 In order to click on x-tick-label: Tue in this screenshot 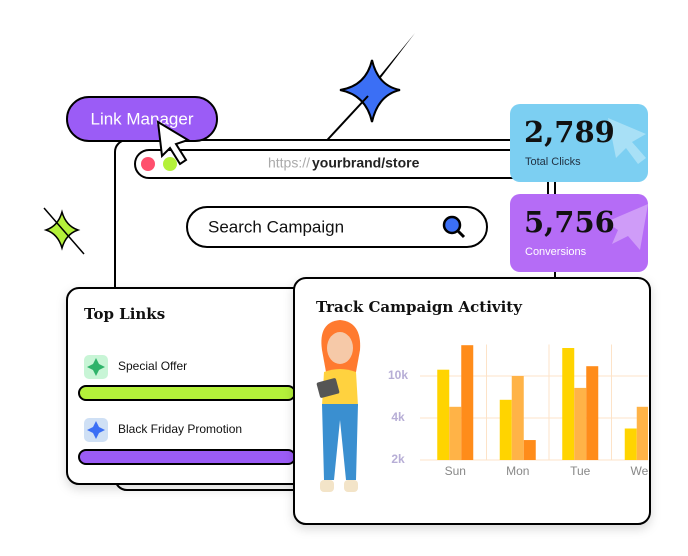, I will do `click(580, 471)`.